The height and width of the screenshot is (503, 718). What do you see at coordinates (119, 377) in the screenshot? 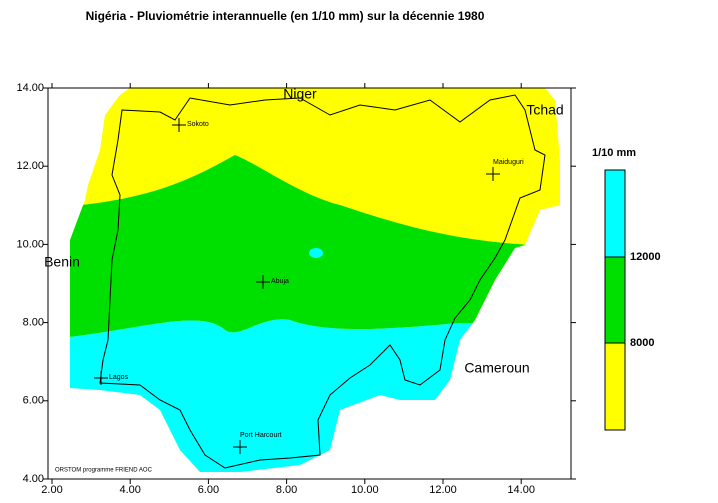
I see `city-label: Lagos` at bounding box center [119, 377].